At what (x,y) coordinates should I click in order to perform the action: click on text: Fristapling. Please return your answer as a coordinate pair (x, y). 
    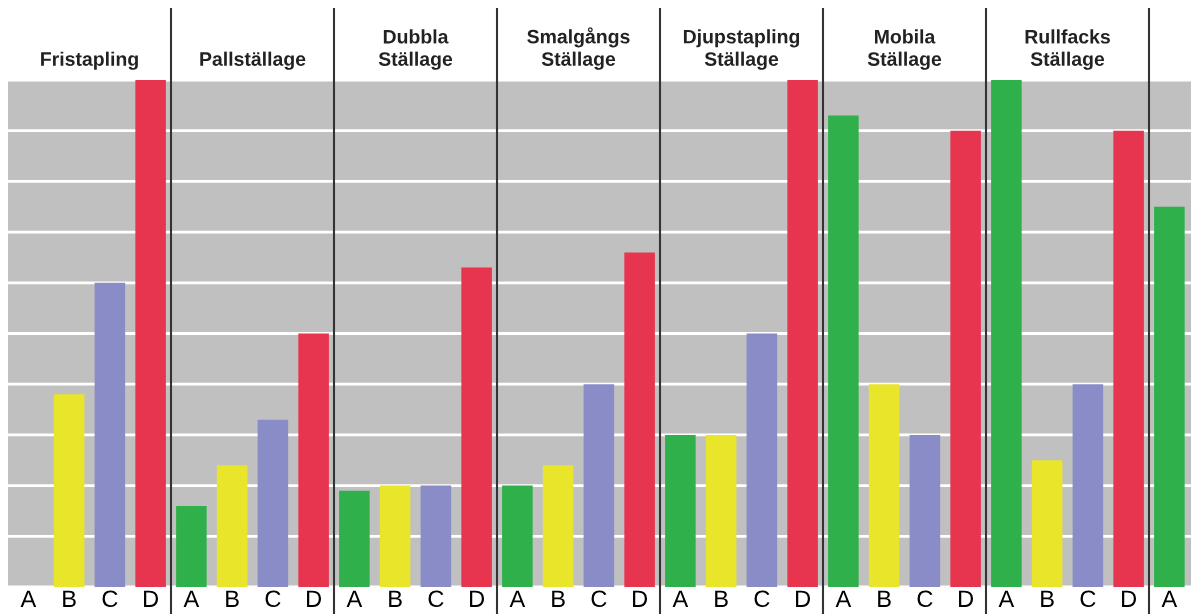
    Looking at the image, I should click on (89, 60).